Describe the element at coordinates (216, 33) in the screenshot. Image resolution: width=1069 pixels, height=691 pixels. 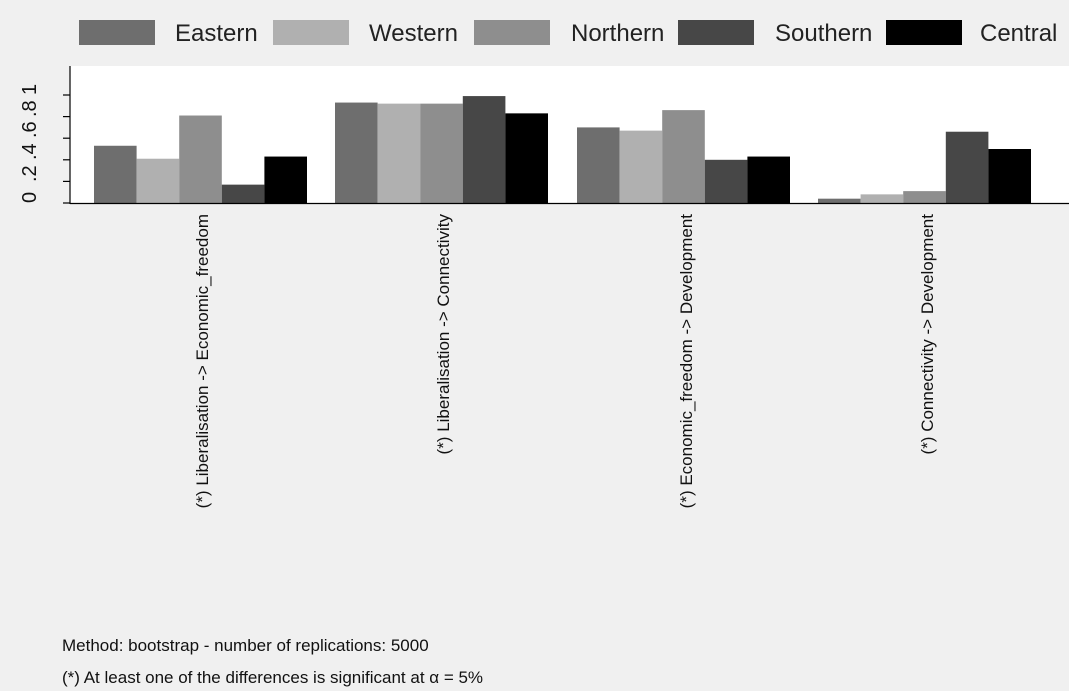
I see `legend-label-eastern: Eastern` at that location.